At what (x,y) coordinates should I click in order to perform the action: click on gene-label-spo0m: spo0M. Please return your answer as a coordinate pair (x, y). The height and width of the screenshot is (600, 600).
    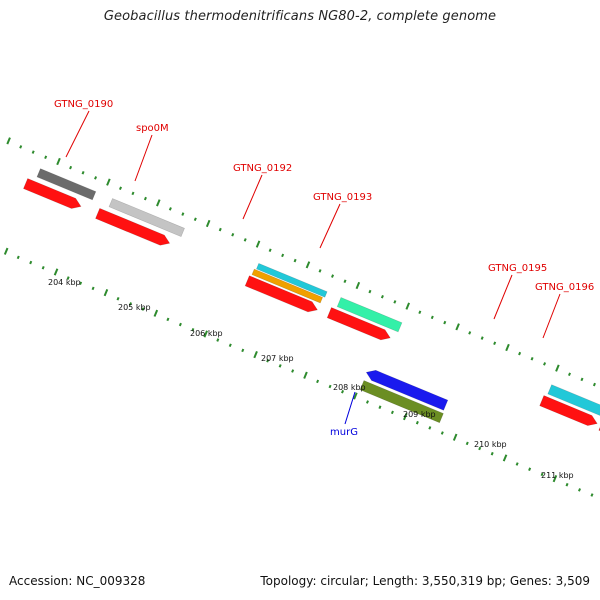
    Looking at the image, I should click on (152, 128).